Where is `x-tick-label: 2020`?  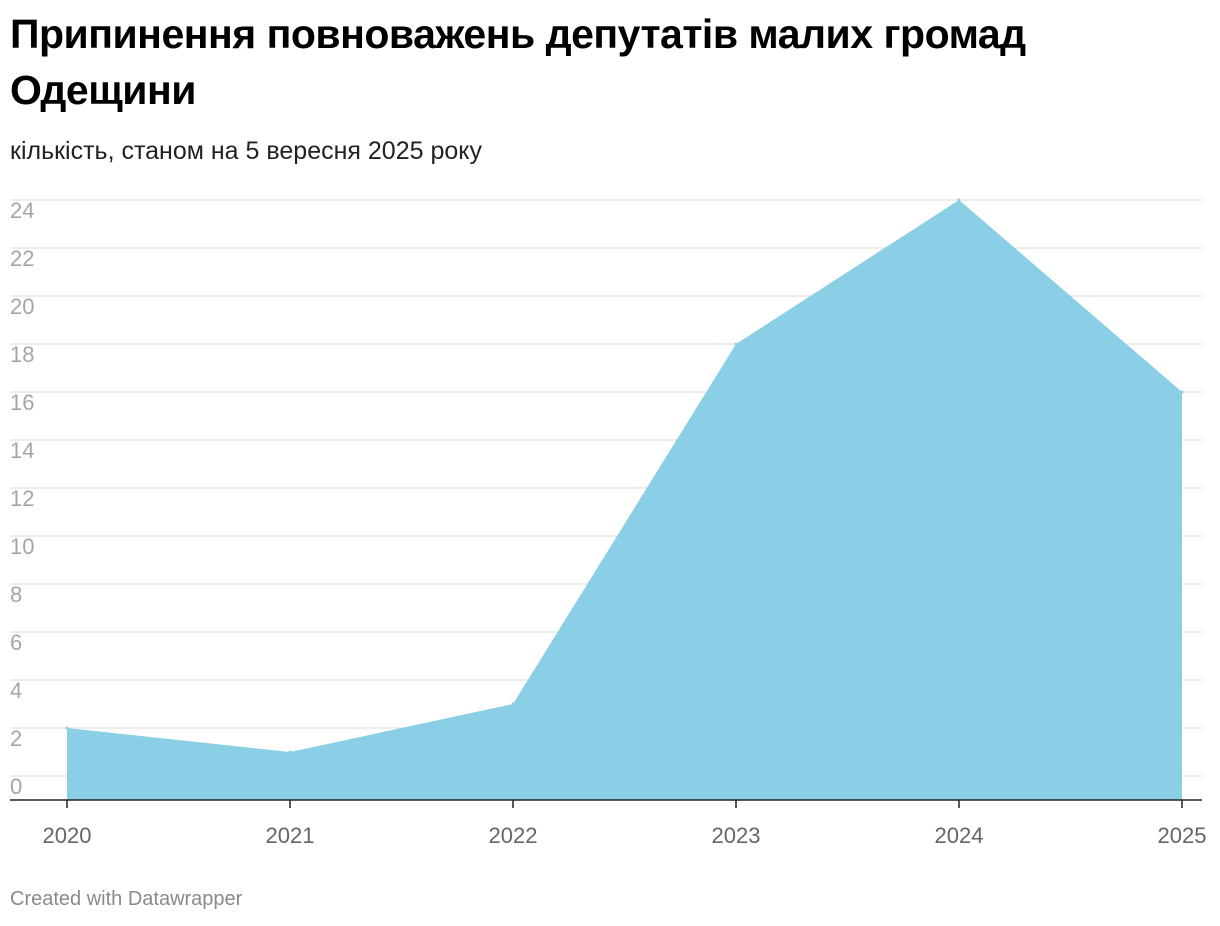
x-tick-label: 2020 is located at coordinates (67, 835).